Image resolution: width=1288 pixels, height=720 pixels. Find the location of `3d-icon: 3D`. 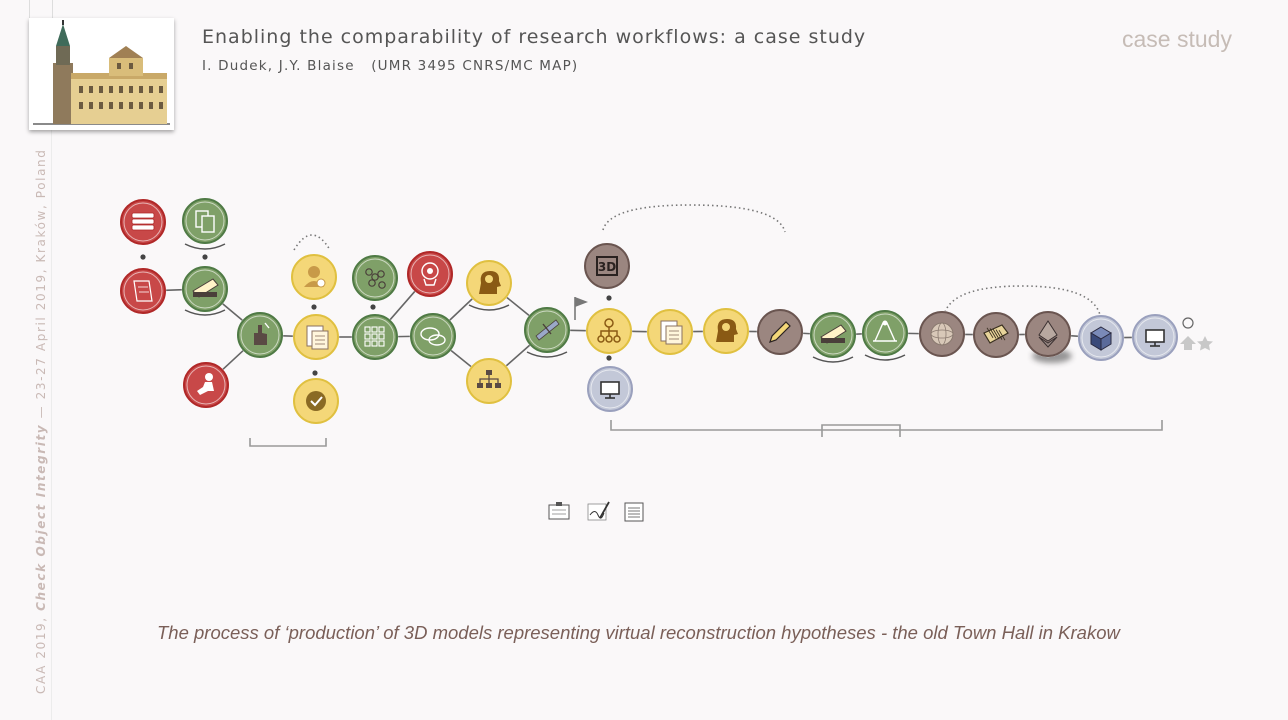

3d-icon: 3D is located at coordinates (607, 266).